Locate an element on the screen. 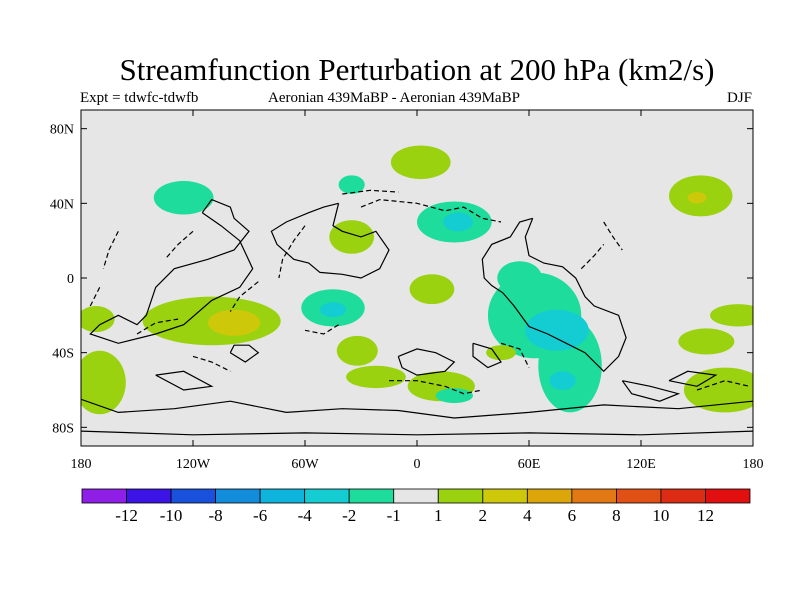 The width and height of the screenshot is (800, 600). x-tick-label-3: 0 is located at coordinates (417, 464).